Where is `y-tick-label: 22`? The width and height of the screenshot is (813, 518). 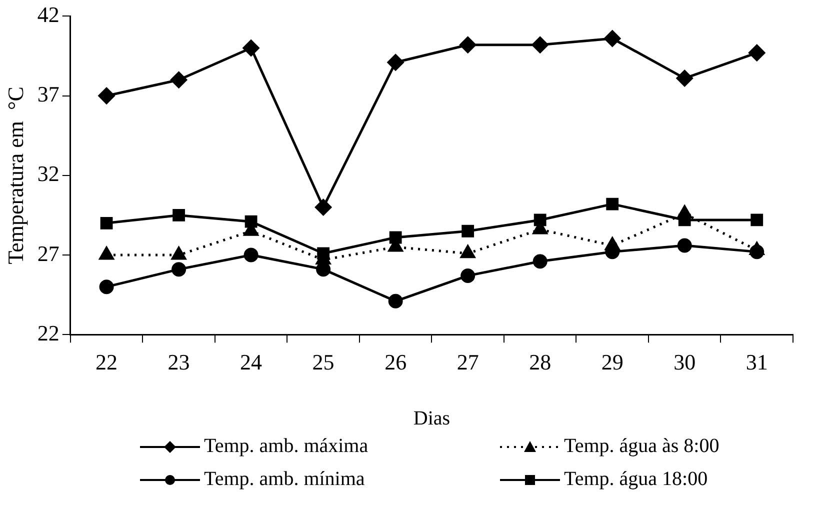 y-tick-label: 22 is located at coordinates (48, 333).